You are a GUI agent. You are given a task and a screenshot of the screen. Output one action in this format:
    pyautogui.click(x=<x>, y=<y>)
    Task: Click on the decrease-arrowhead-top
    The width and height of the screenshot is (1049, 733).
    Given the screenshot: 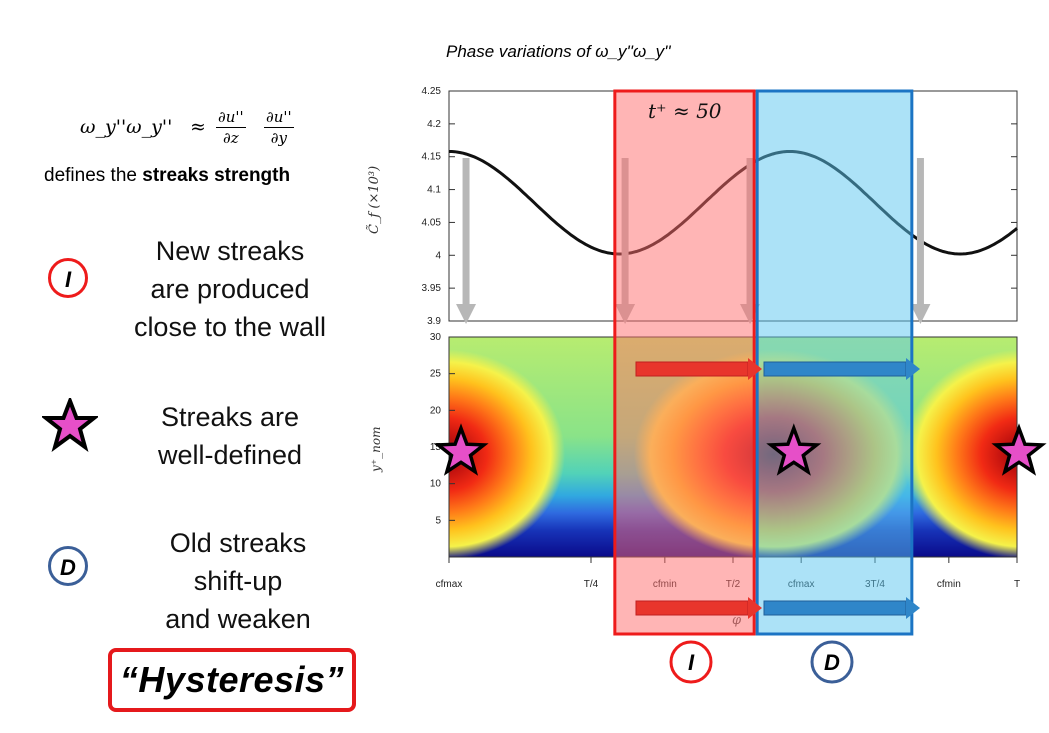 What is the action you would take?
    pyautogui.click(x=913, y=369)
    